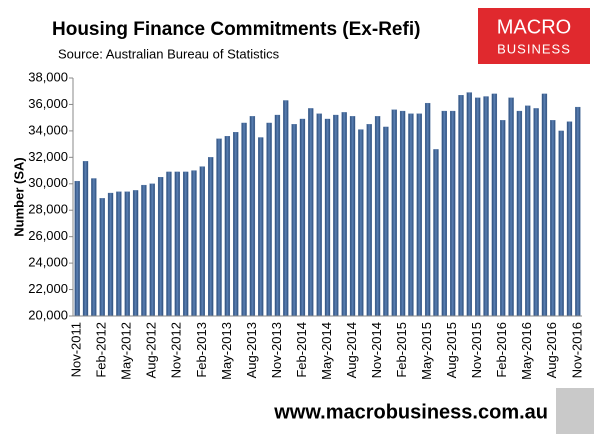 This screenshot has height=439, width=604. What do you see at coordinates (126, 351) in the screenshot?
I see `x-tick-label: May-2012` at bounding box center [126, 351].